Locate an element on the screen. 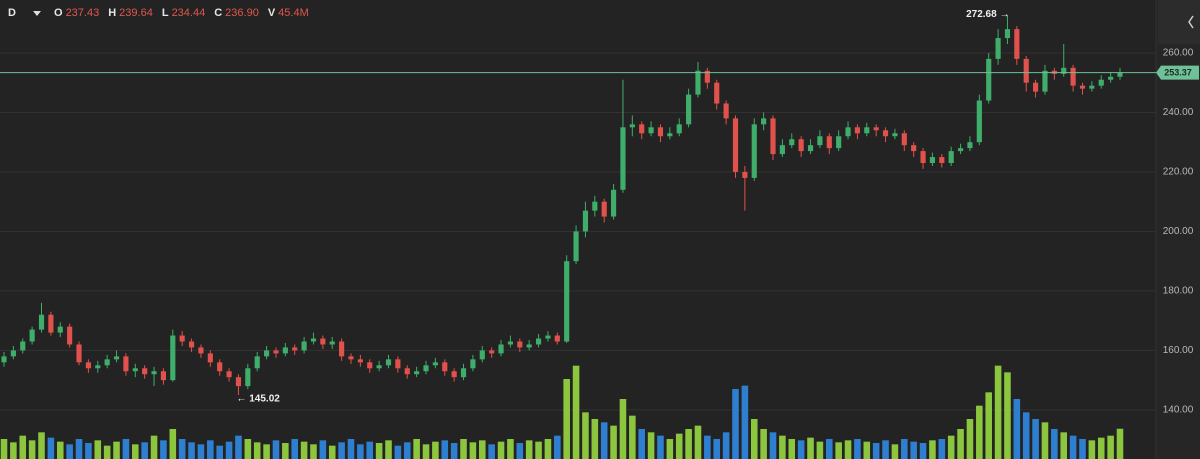  ohlc-value: 45.4M is located at coordinates (293, 13).